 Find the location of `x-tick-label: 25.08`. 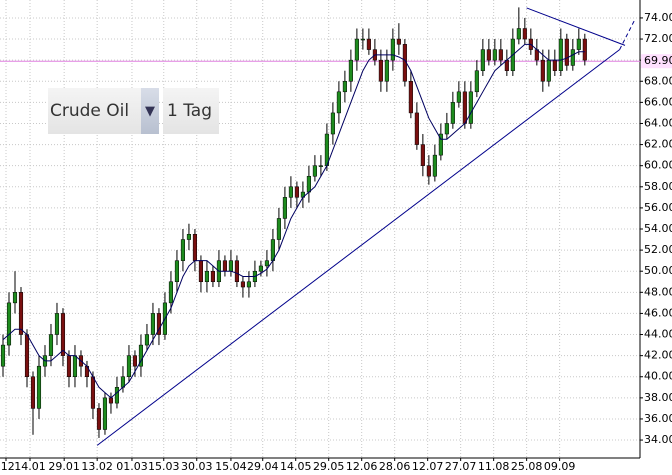

x-tick-label: 25.08 is located at coordinates (527, 466).